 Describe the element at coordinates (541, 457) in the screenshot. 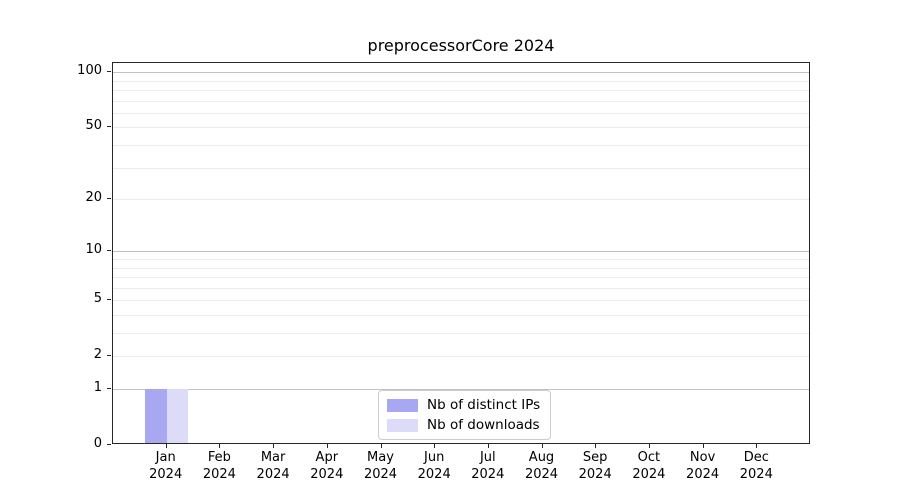

I see `x-tick-month: Aug` at that location.